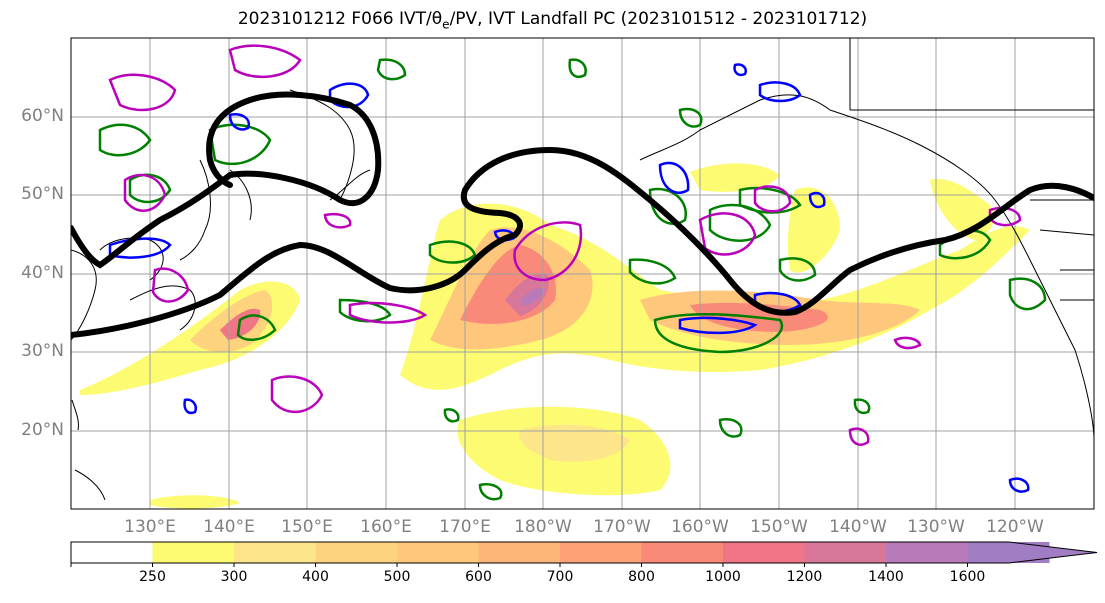 This screenshot has height=603, width=1105. Describe the element at coordinates (1053, 552) in the screenshot. I see `colorbar-extend-arrow` at that location.